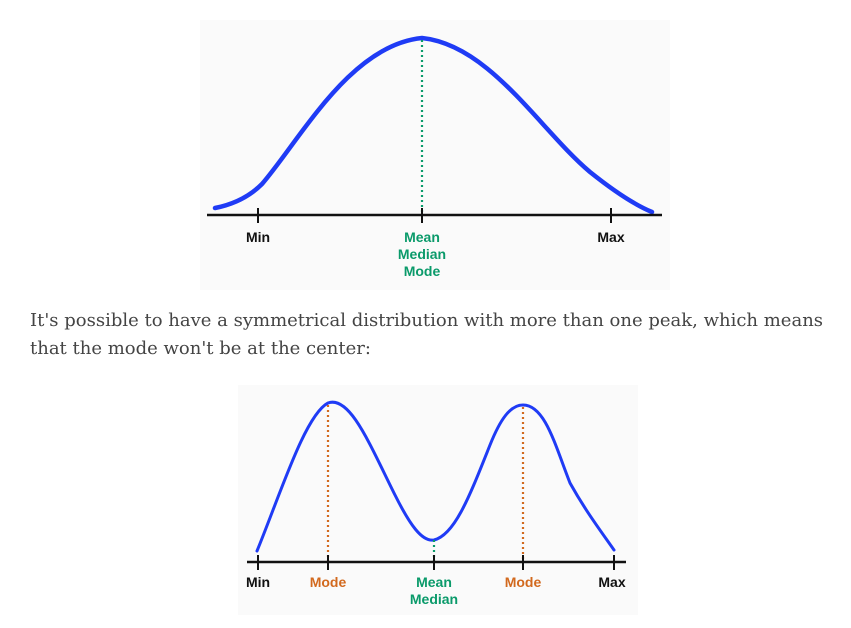 The height and width of the screenshot is (628, 851). I want to click on label-mode-left: Mode, so click(328, 582).